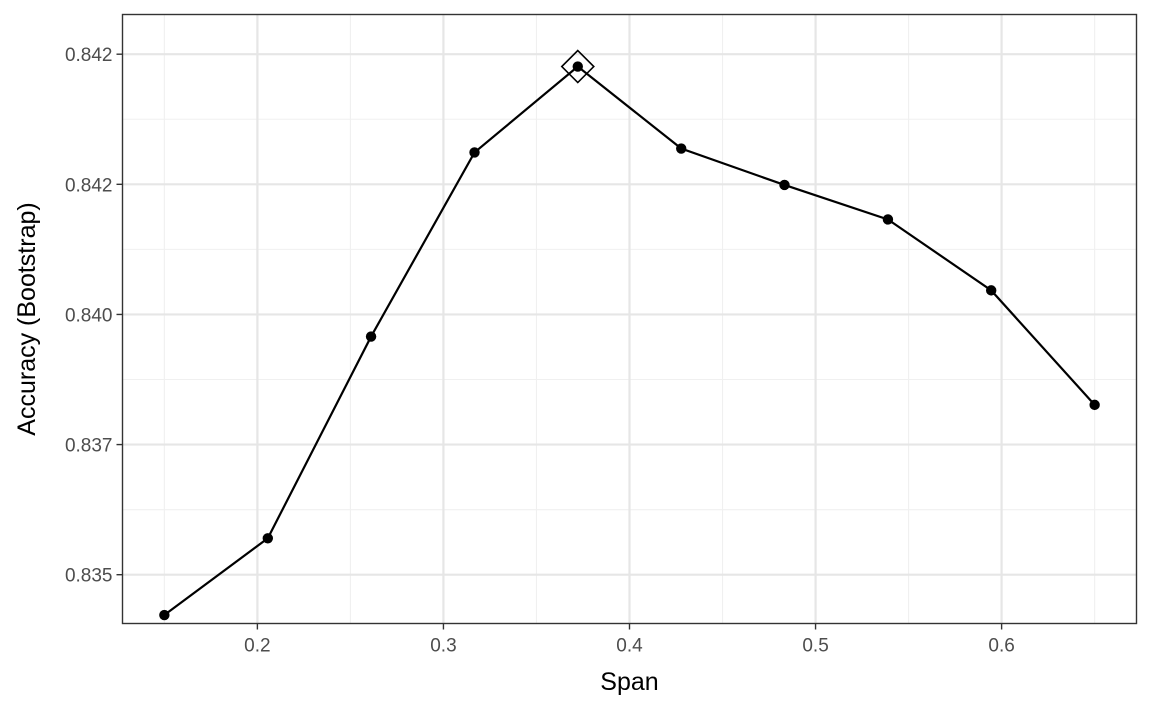 Image resolution: width=1152 pixels, height=711 pixels. I want to click on x-tick-label: 0.3, so click(443, 646).